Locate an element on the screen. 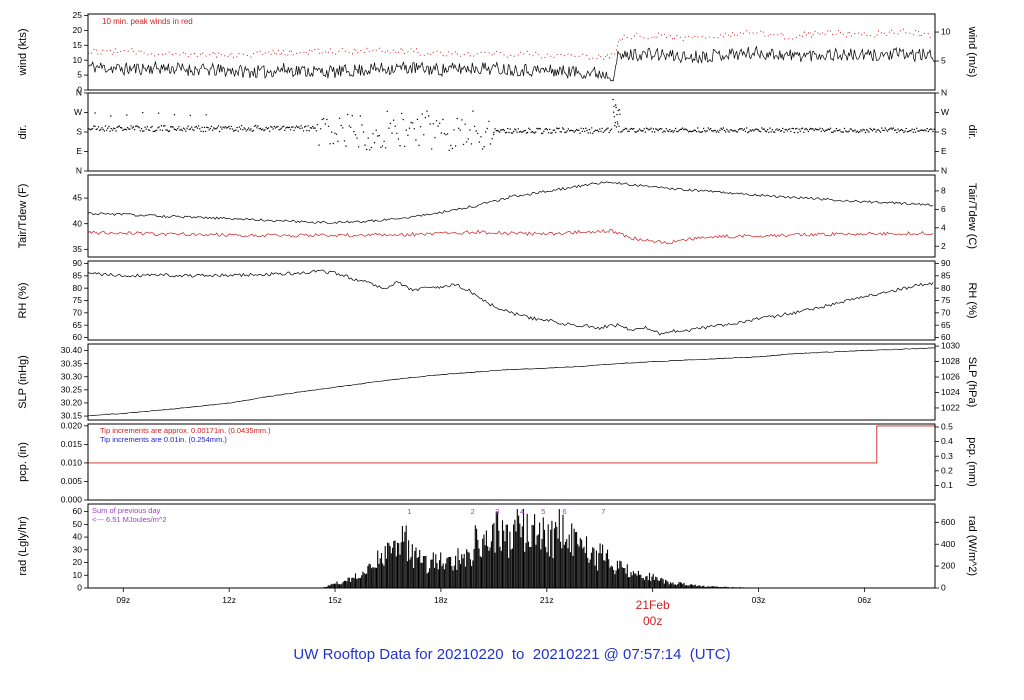  y-tick-label: 0 is located at coordinates (79, 90).